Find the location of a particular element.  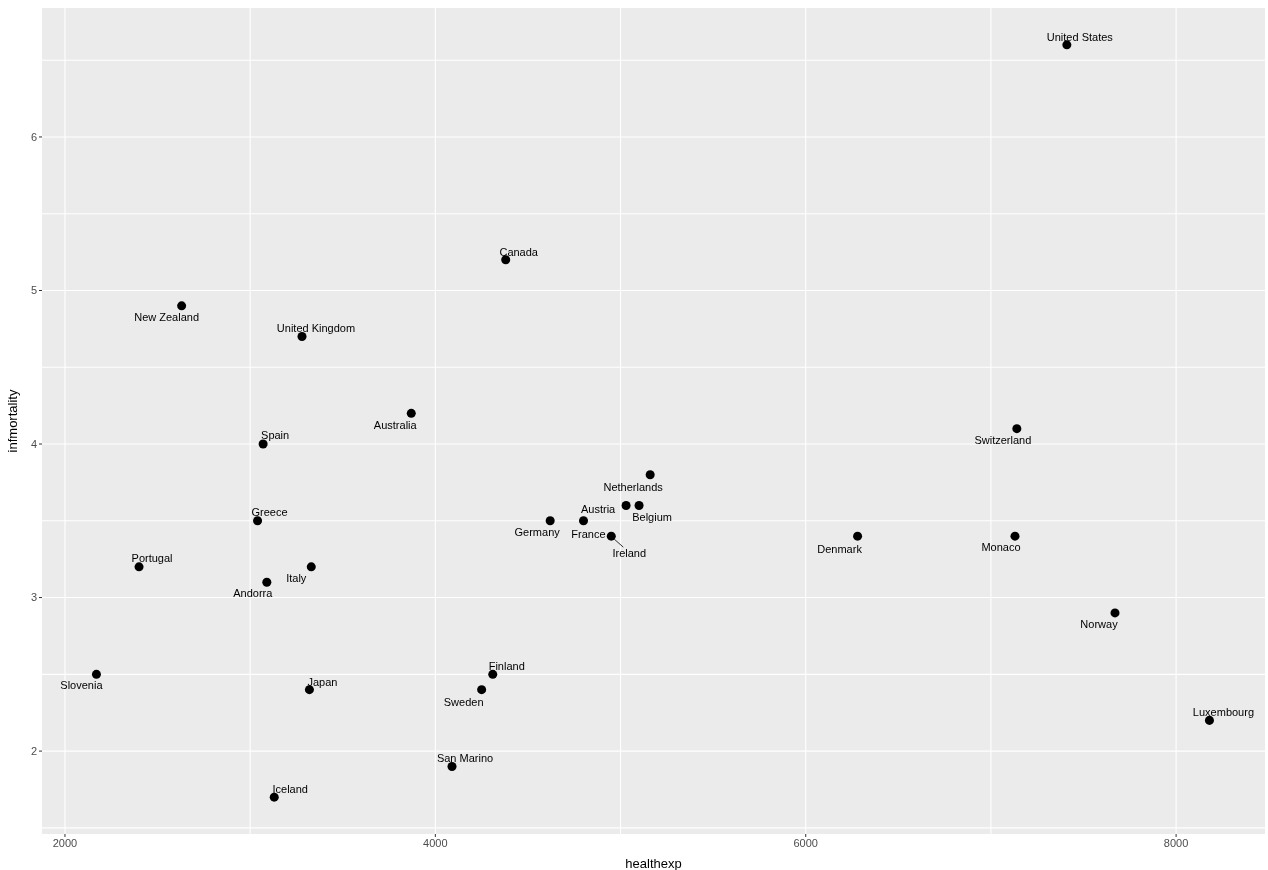

annotation: San Marino is located at coordinates (465, 758).